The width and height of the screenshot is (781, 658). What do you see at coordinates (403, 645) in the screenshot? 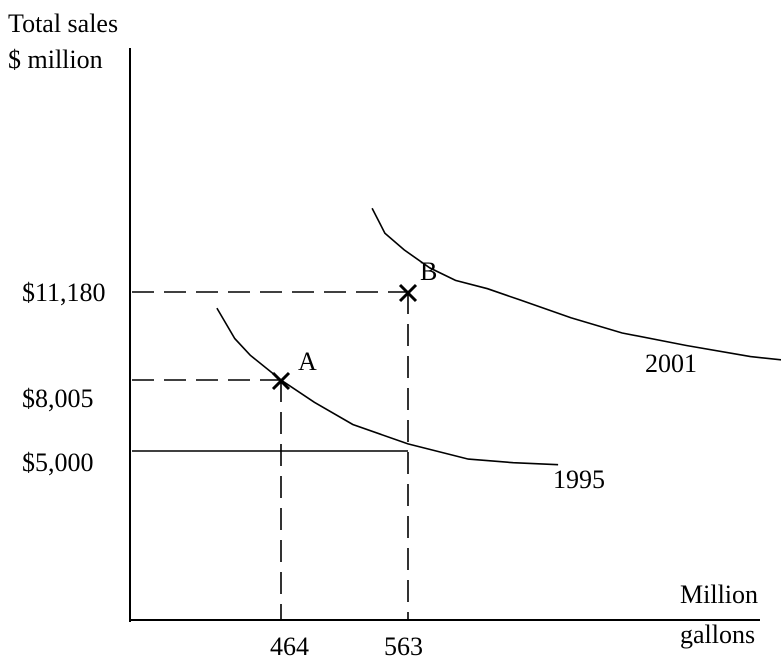
I see `x-tick-label-563: 563` at bounding box center [403, 645].